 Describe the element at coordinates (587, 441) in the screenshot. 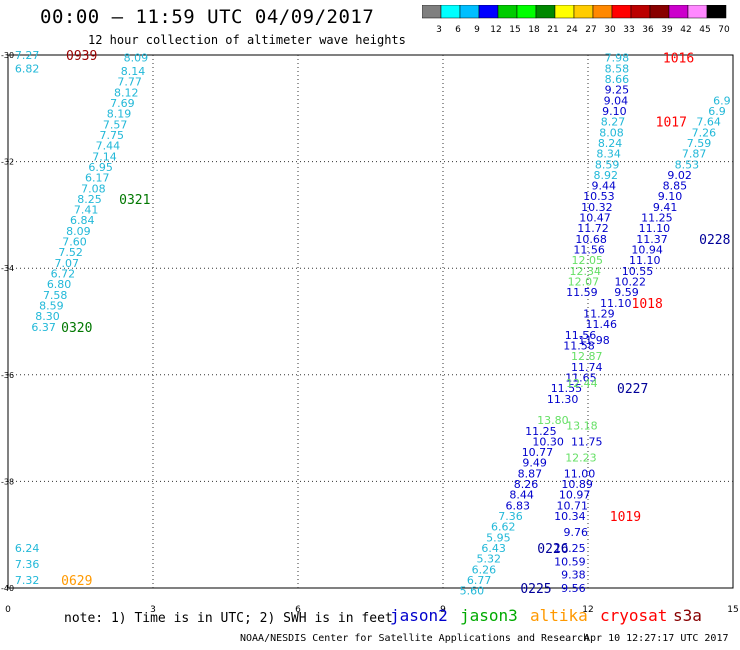

I see `wave-height-label: 11.75` at that location.